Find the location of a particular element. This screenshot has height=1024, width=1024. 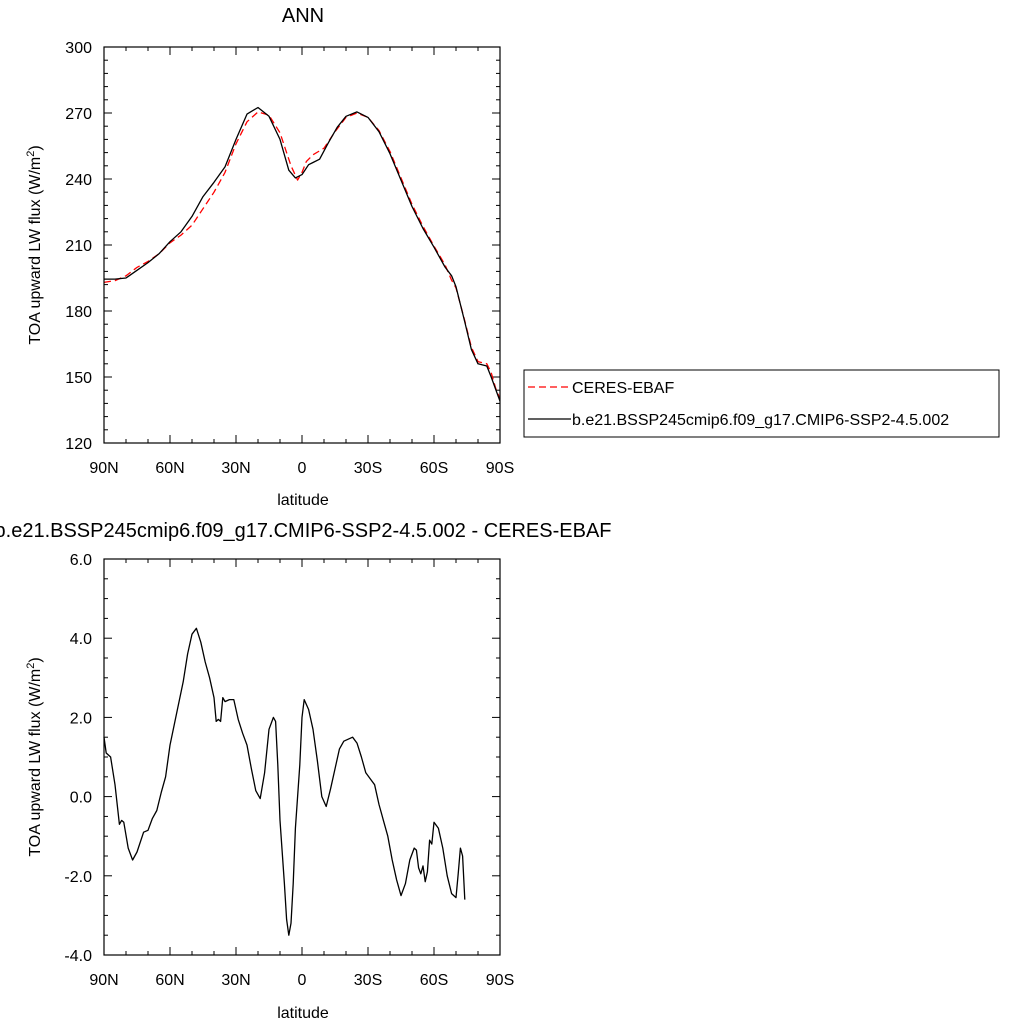

y-tick-label: 210 is located at coordinates (78, 246).